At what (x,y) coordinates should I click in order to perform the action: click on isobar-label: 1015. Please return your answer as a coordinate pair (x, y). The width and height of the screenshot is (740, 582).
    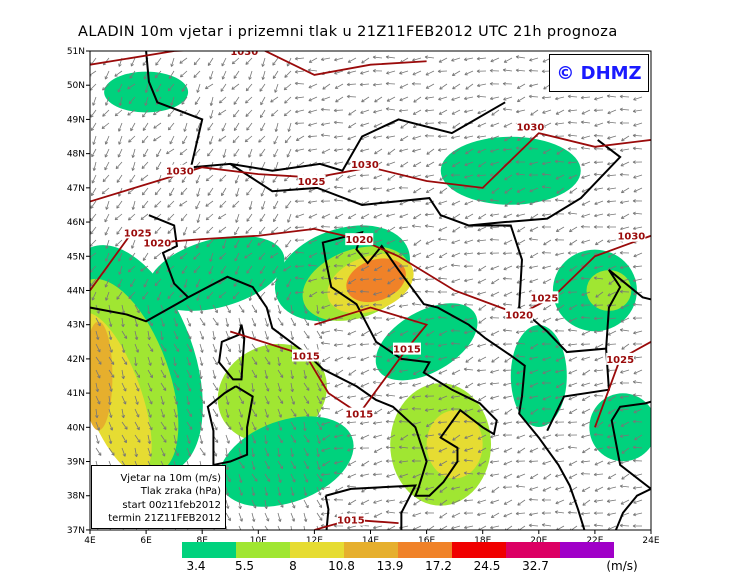
    Looking at the image, I should click on (351, 521).